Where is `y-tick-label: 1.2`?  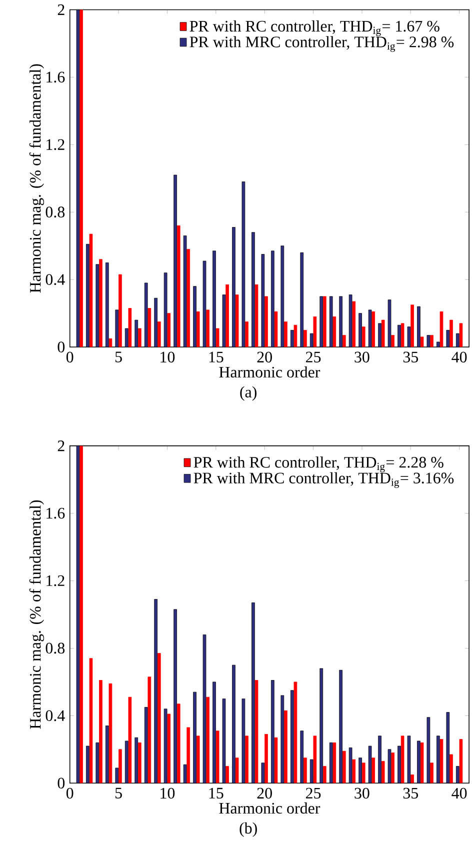
y-tick-label: 1.2 is located at coordinates (55, 144).